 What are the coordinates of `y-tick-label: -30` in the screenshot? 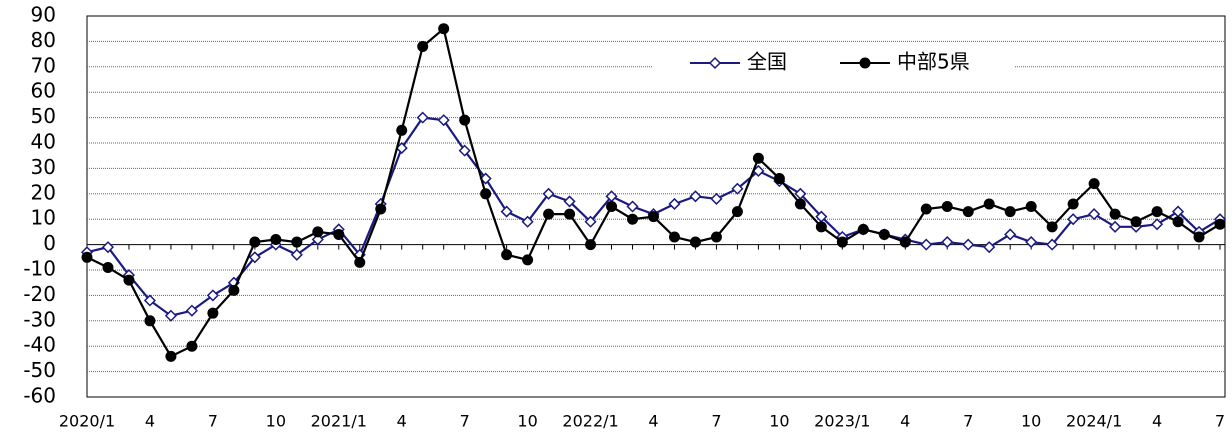 It's located at (39, 319).